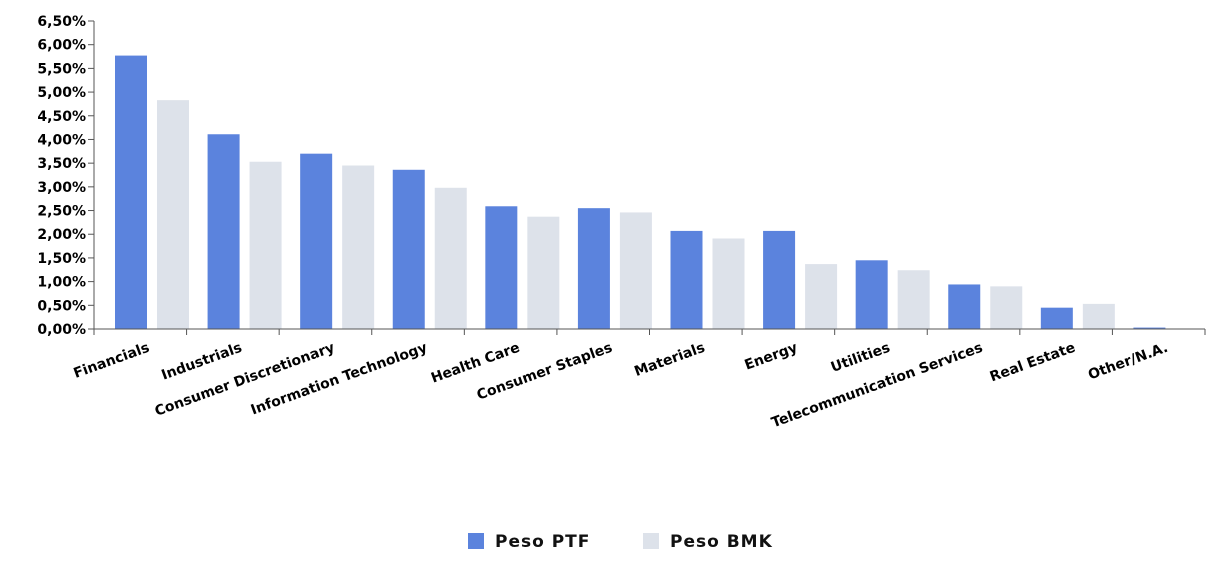  Describe the element at coordinates (543, 272) in the screenshot. I see `bar-bmk-health-care` at that location.